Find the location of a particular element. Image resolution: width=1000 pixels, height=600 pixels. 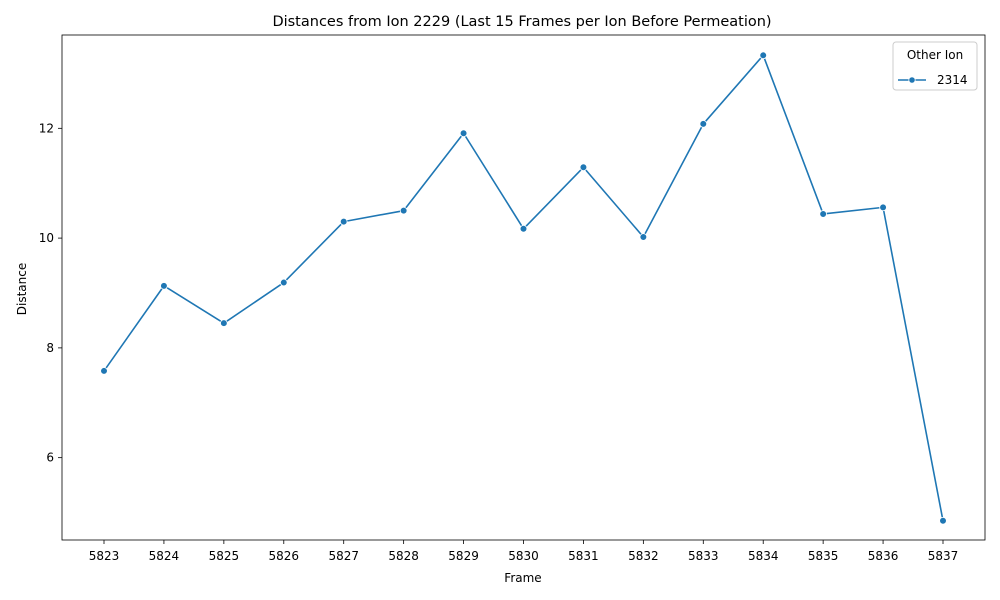

x-tick-label: 5829 is located at coordinates (463, 556).